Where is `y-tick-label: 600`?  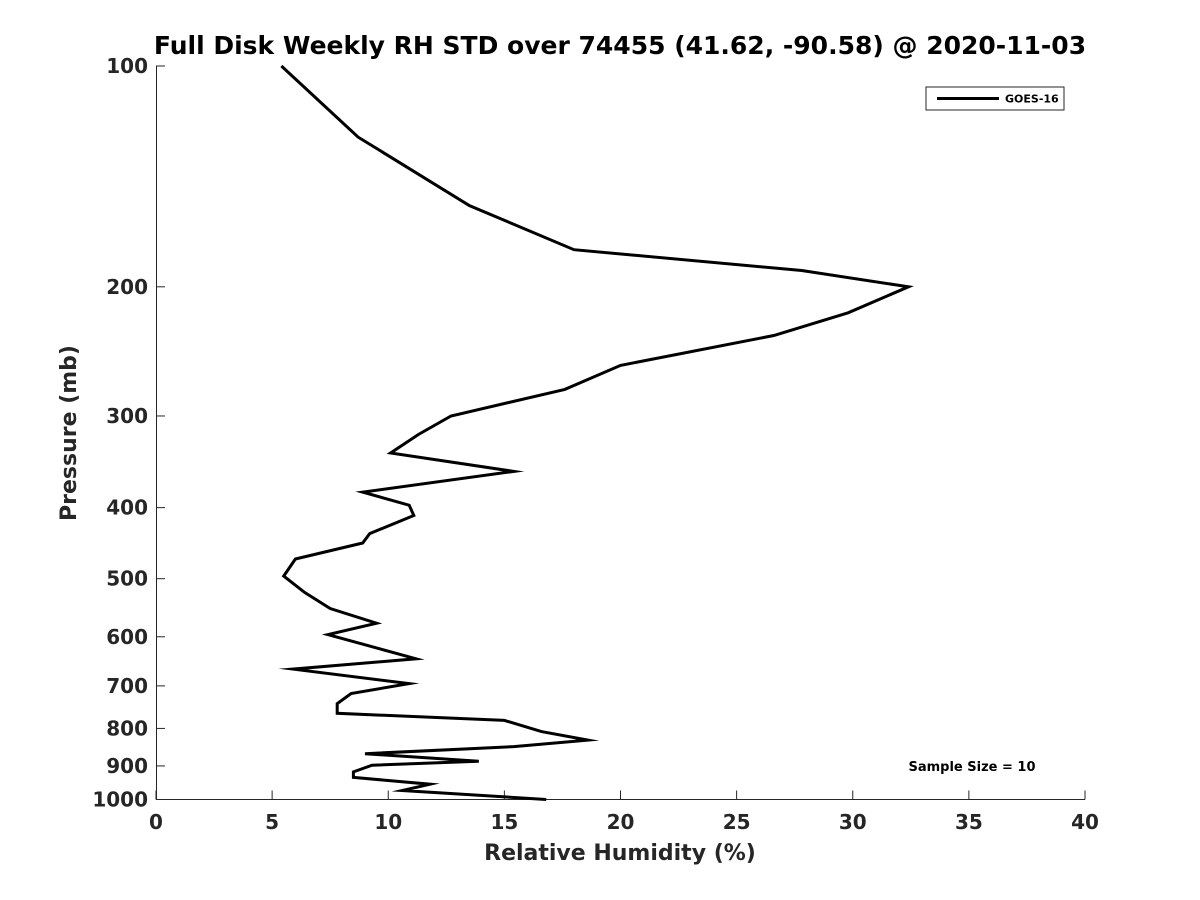
y-tick-label: 600 is located at coordinates (127, 637).